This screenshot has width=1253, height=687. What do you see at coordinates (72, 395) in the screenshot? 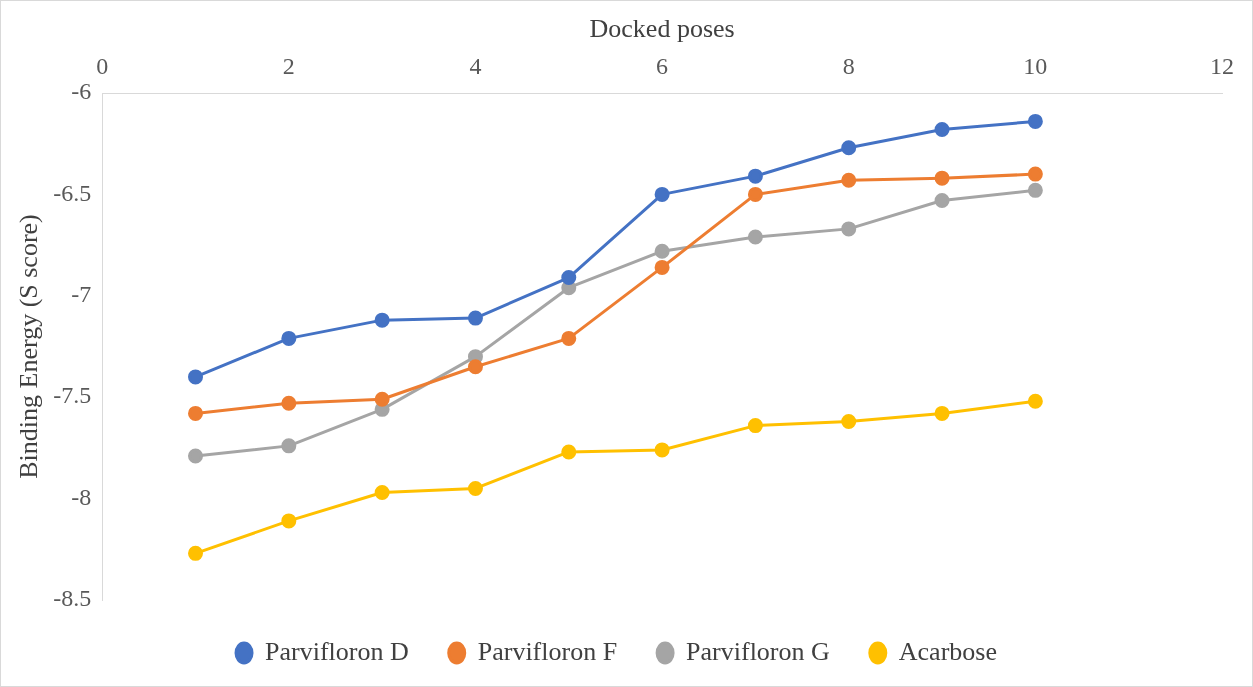
I see `y-tick-label: -7.5` at bounding box center [72, 395].